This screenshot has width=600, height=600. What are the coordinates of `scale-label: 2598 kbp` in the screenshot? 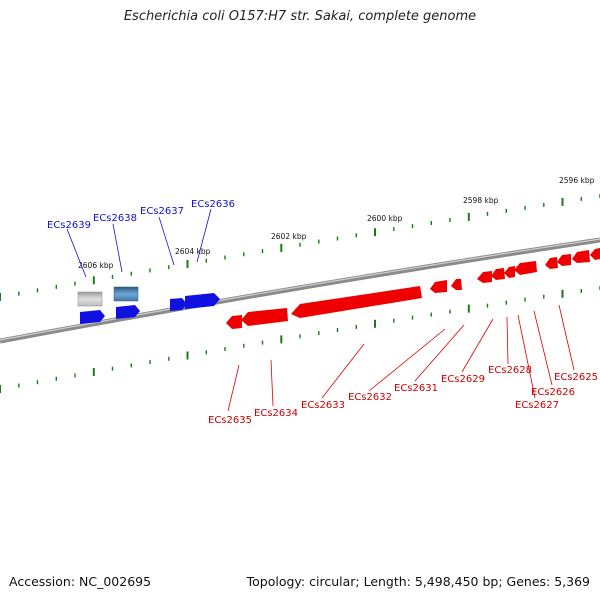 It's located at (481, 200).